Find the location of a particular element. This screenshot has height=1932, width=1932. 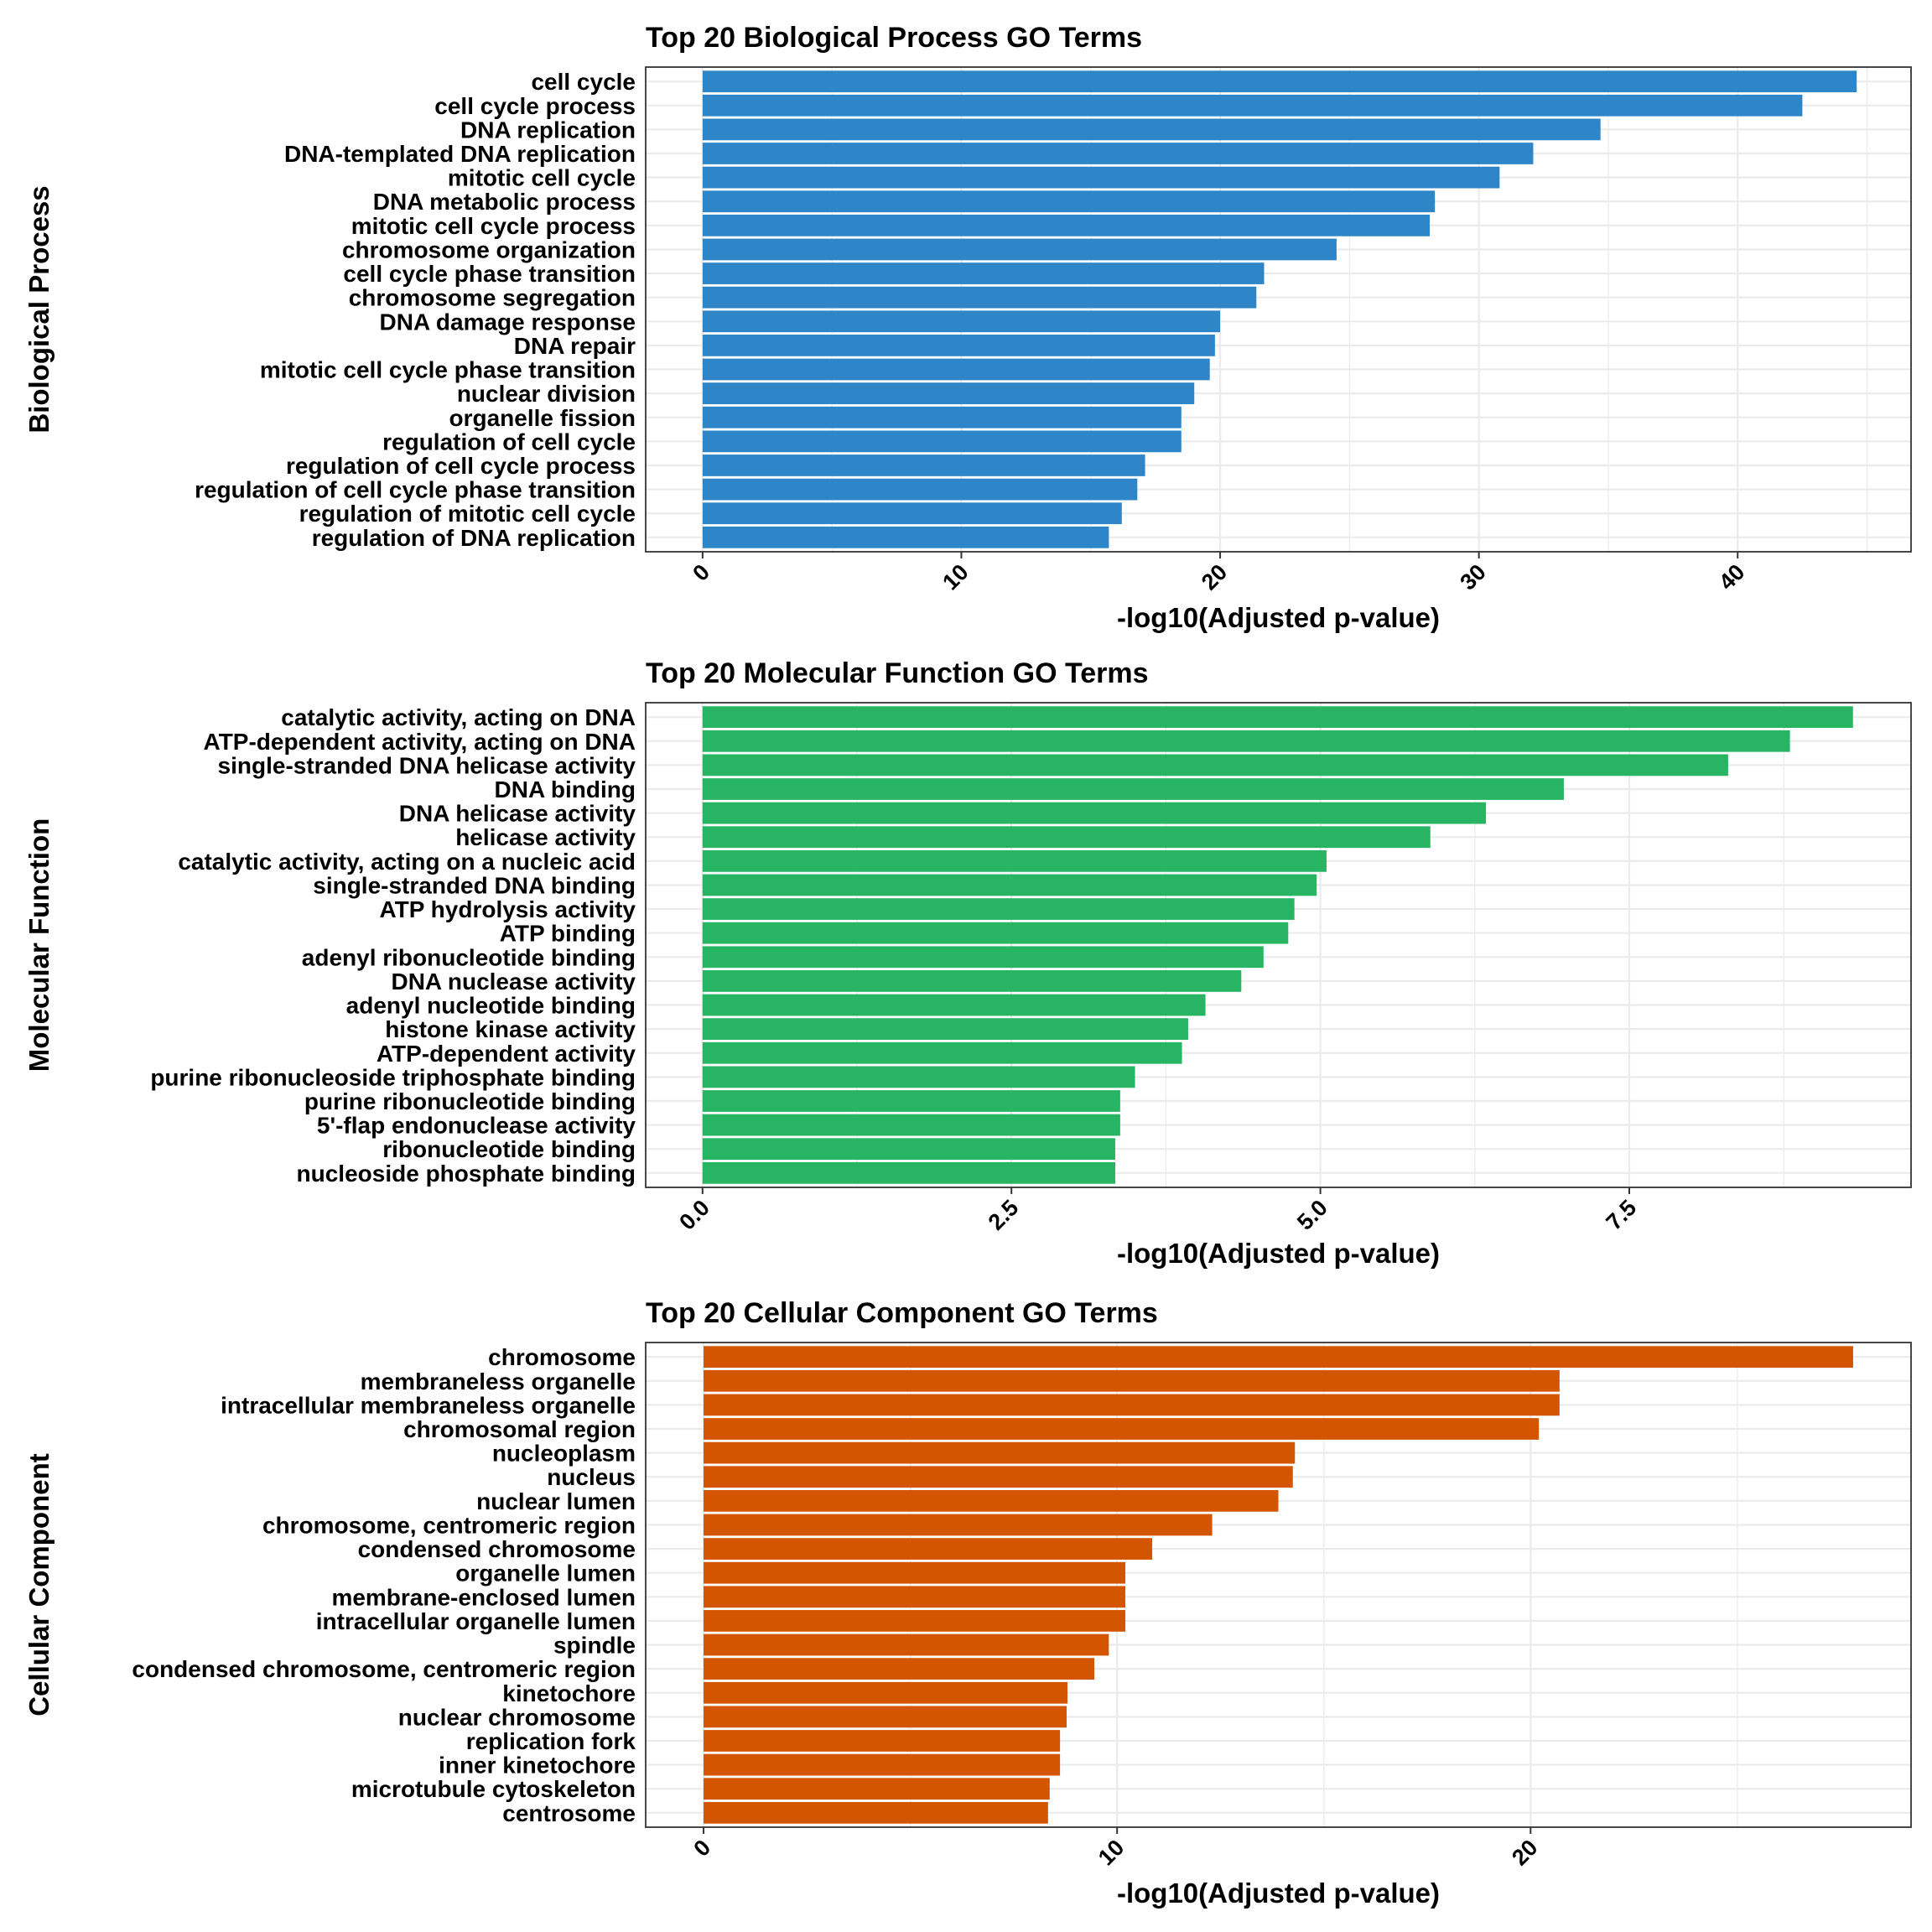

category-label: mitotic cell cycle process is located at coordinates (493, 226).